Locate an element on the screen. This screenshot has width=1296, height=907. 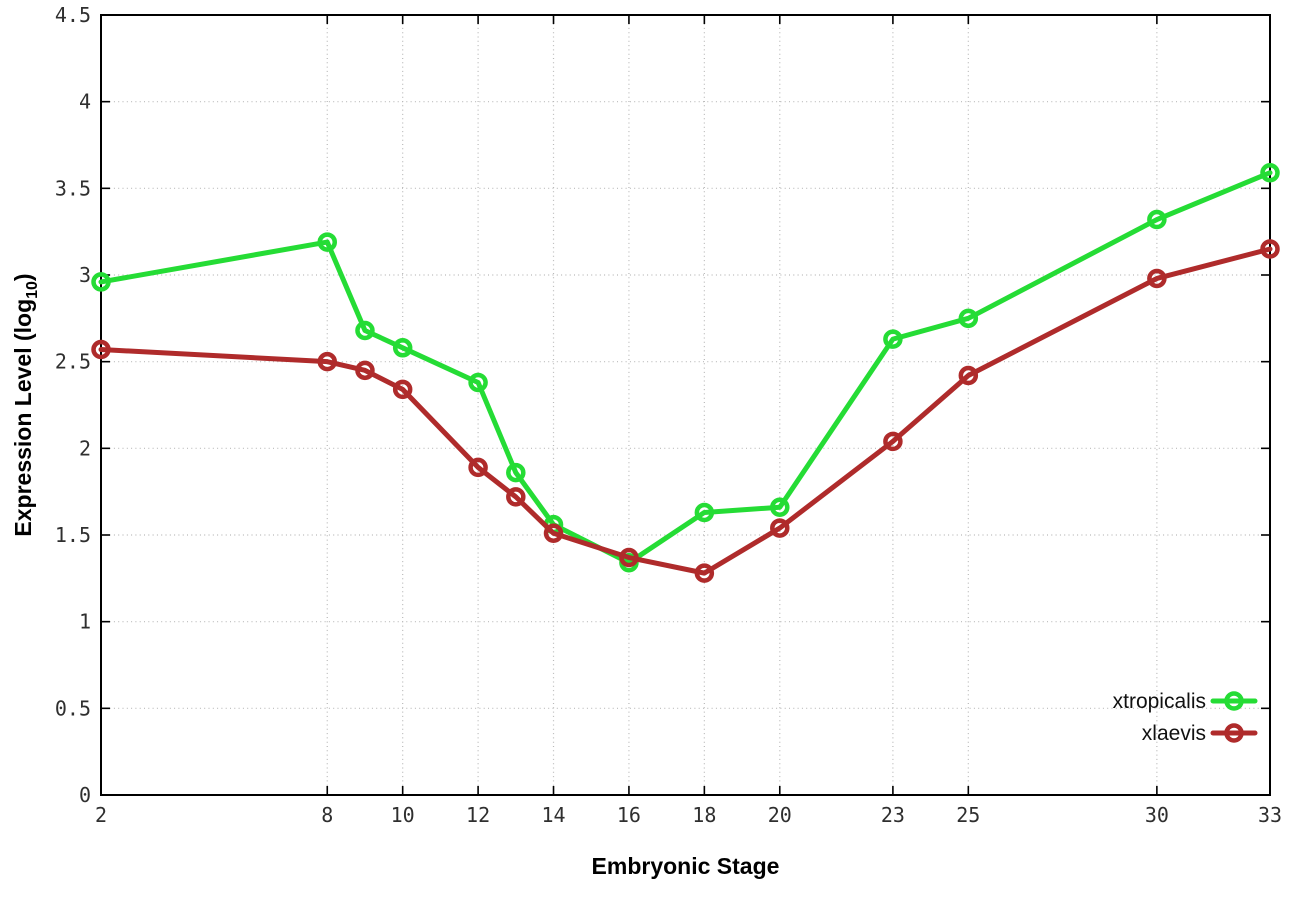
y-tick-label: 2 is located at coordinates (85, 448).